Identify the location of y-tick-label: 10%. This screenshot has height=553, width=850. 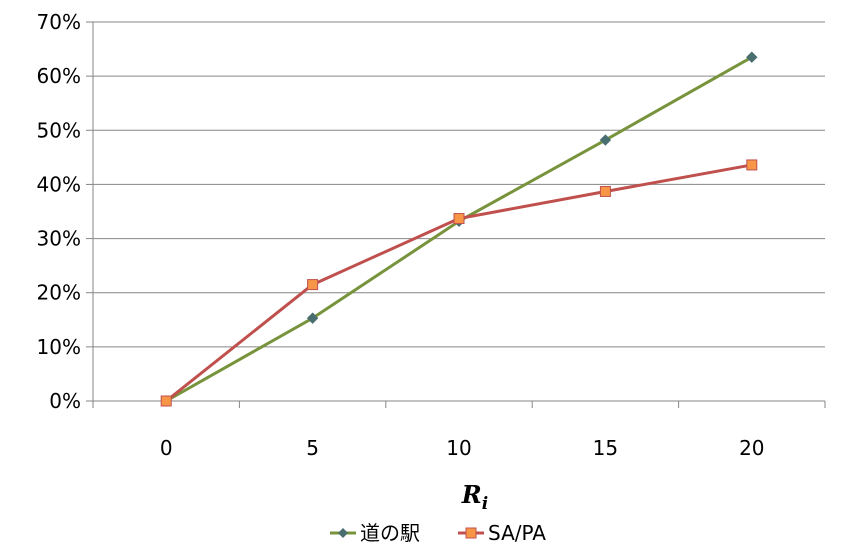
(59, 347).